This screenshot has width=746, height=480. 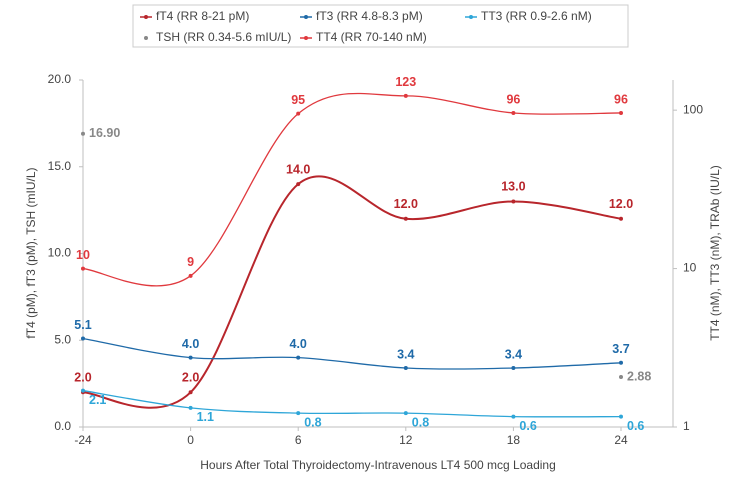 I want to click on legend-label: fT3 (RR 4.8-8.3 pM), so click(x=369, y=16).